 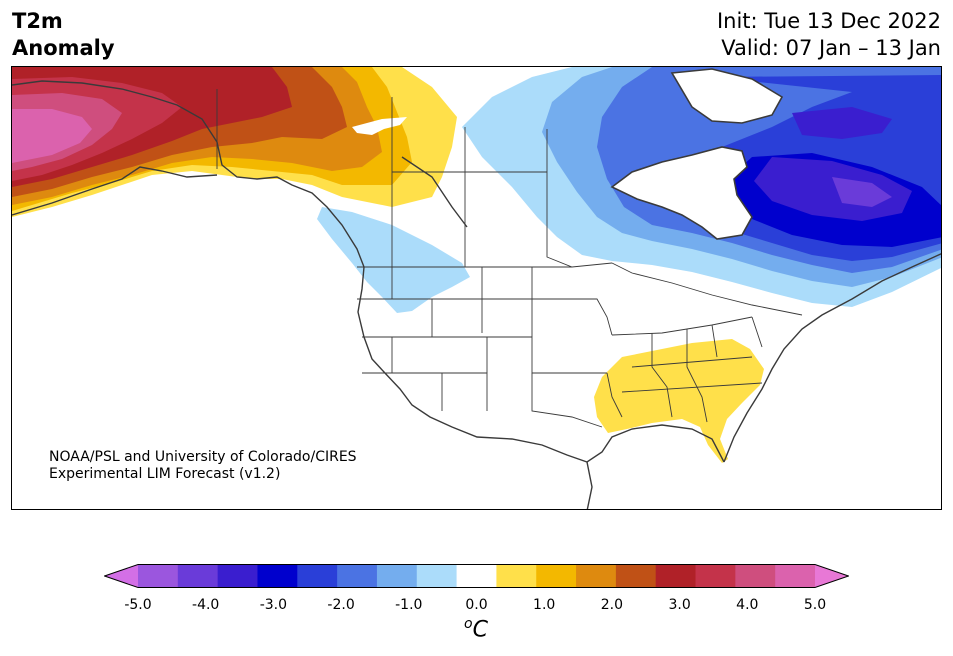 What do you see at coordinates (842, 123) in the screenshot?
I see `anomaly-region-neg-3-0-north` at bounding box center [842, 123].